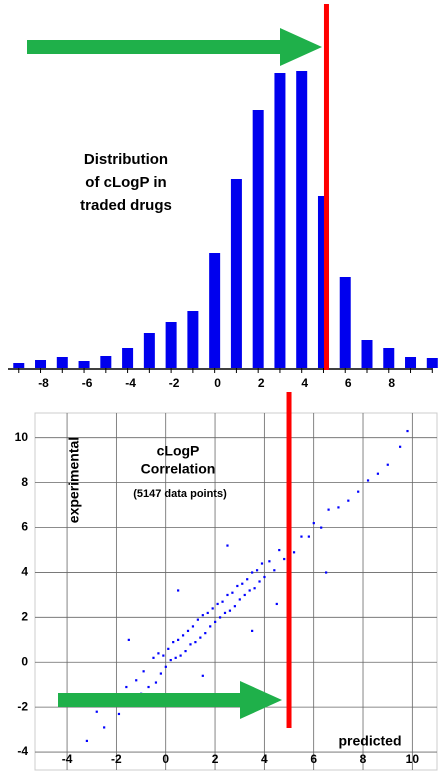 The width and height of the screenshot is (444, 775). What do you see at coordinates (24, 572) in the screenshot?
I see `y-tick-label: 4` at bounding box center [24, 572].